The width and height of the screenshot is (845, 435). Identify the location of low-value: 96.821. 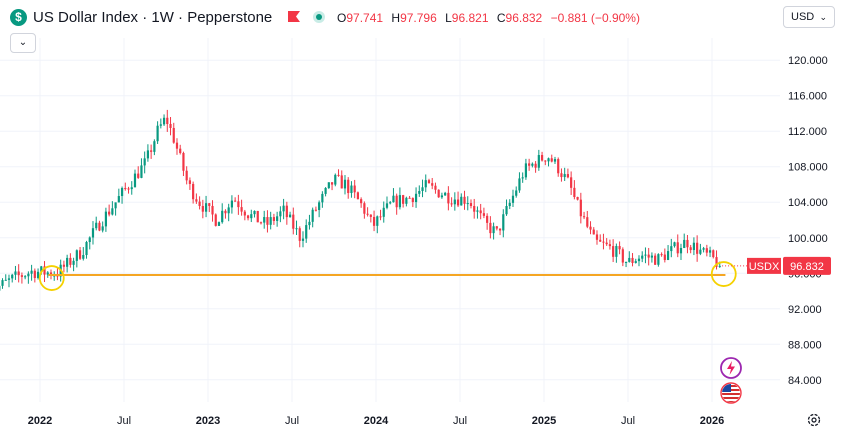
(470, 18).